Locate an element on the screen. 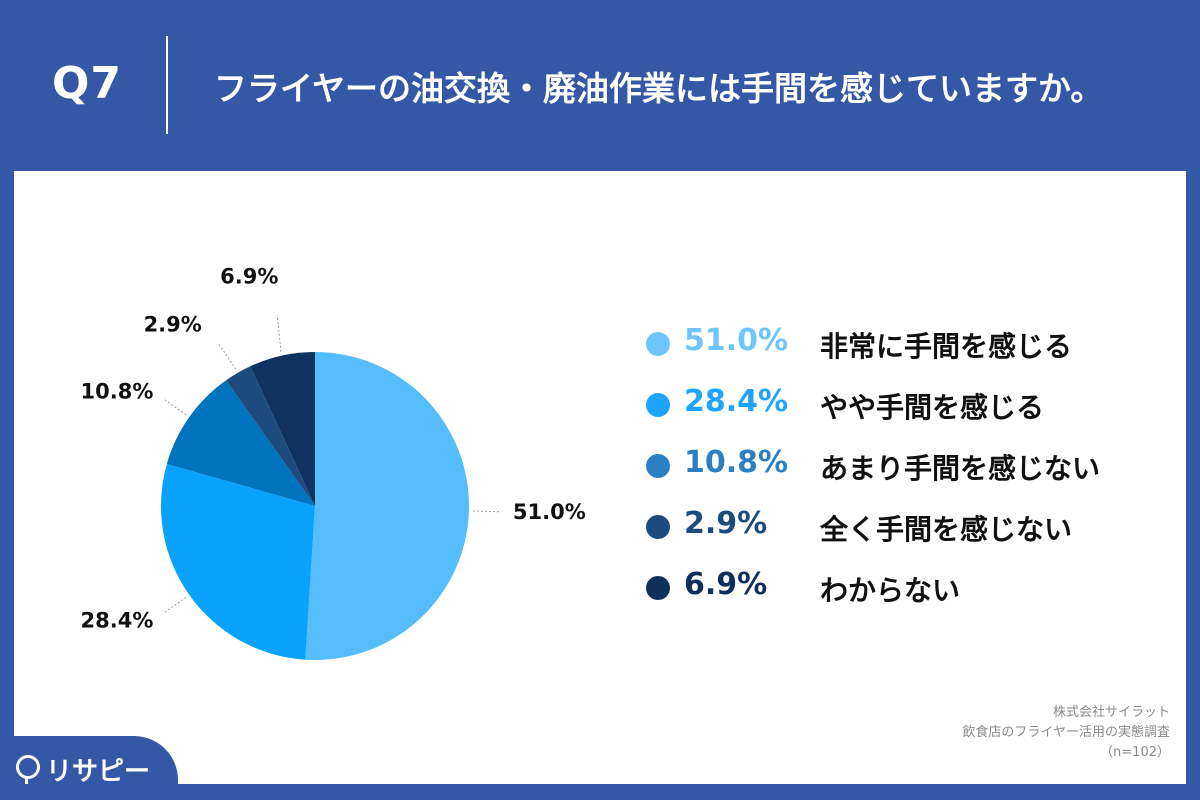  legend-value-unknown: 6.9% is located at coordinates (726, 584).